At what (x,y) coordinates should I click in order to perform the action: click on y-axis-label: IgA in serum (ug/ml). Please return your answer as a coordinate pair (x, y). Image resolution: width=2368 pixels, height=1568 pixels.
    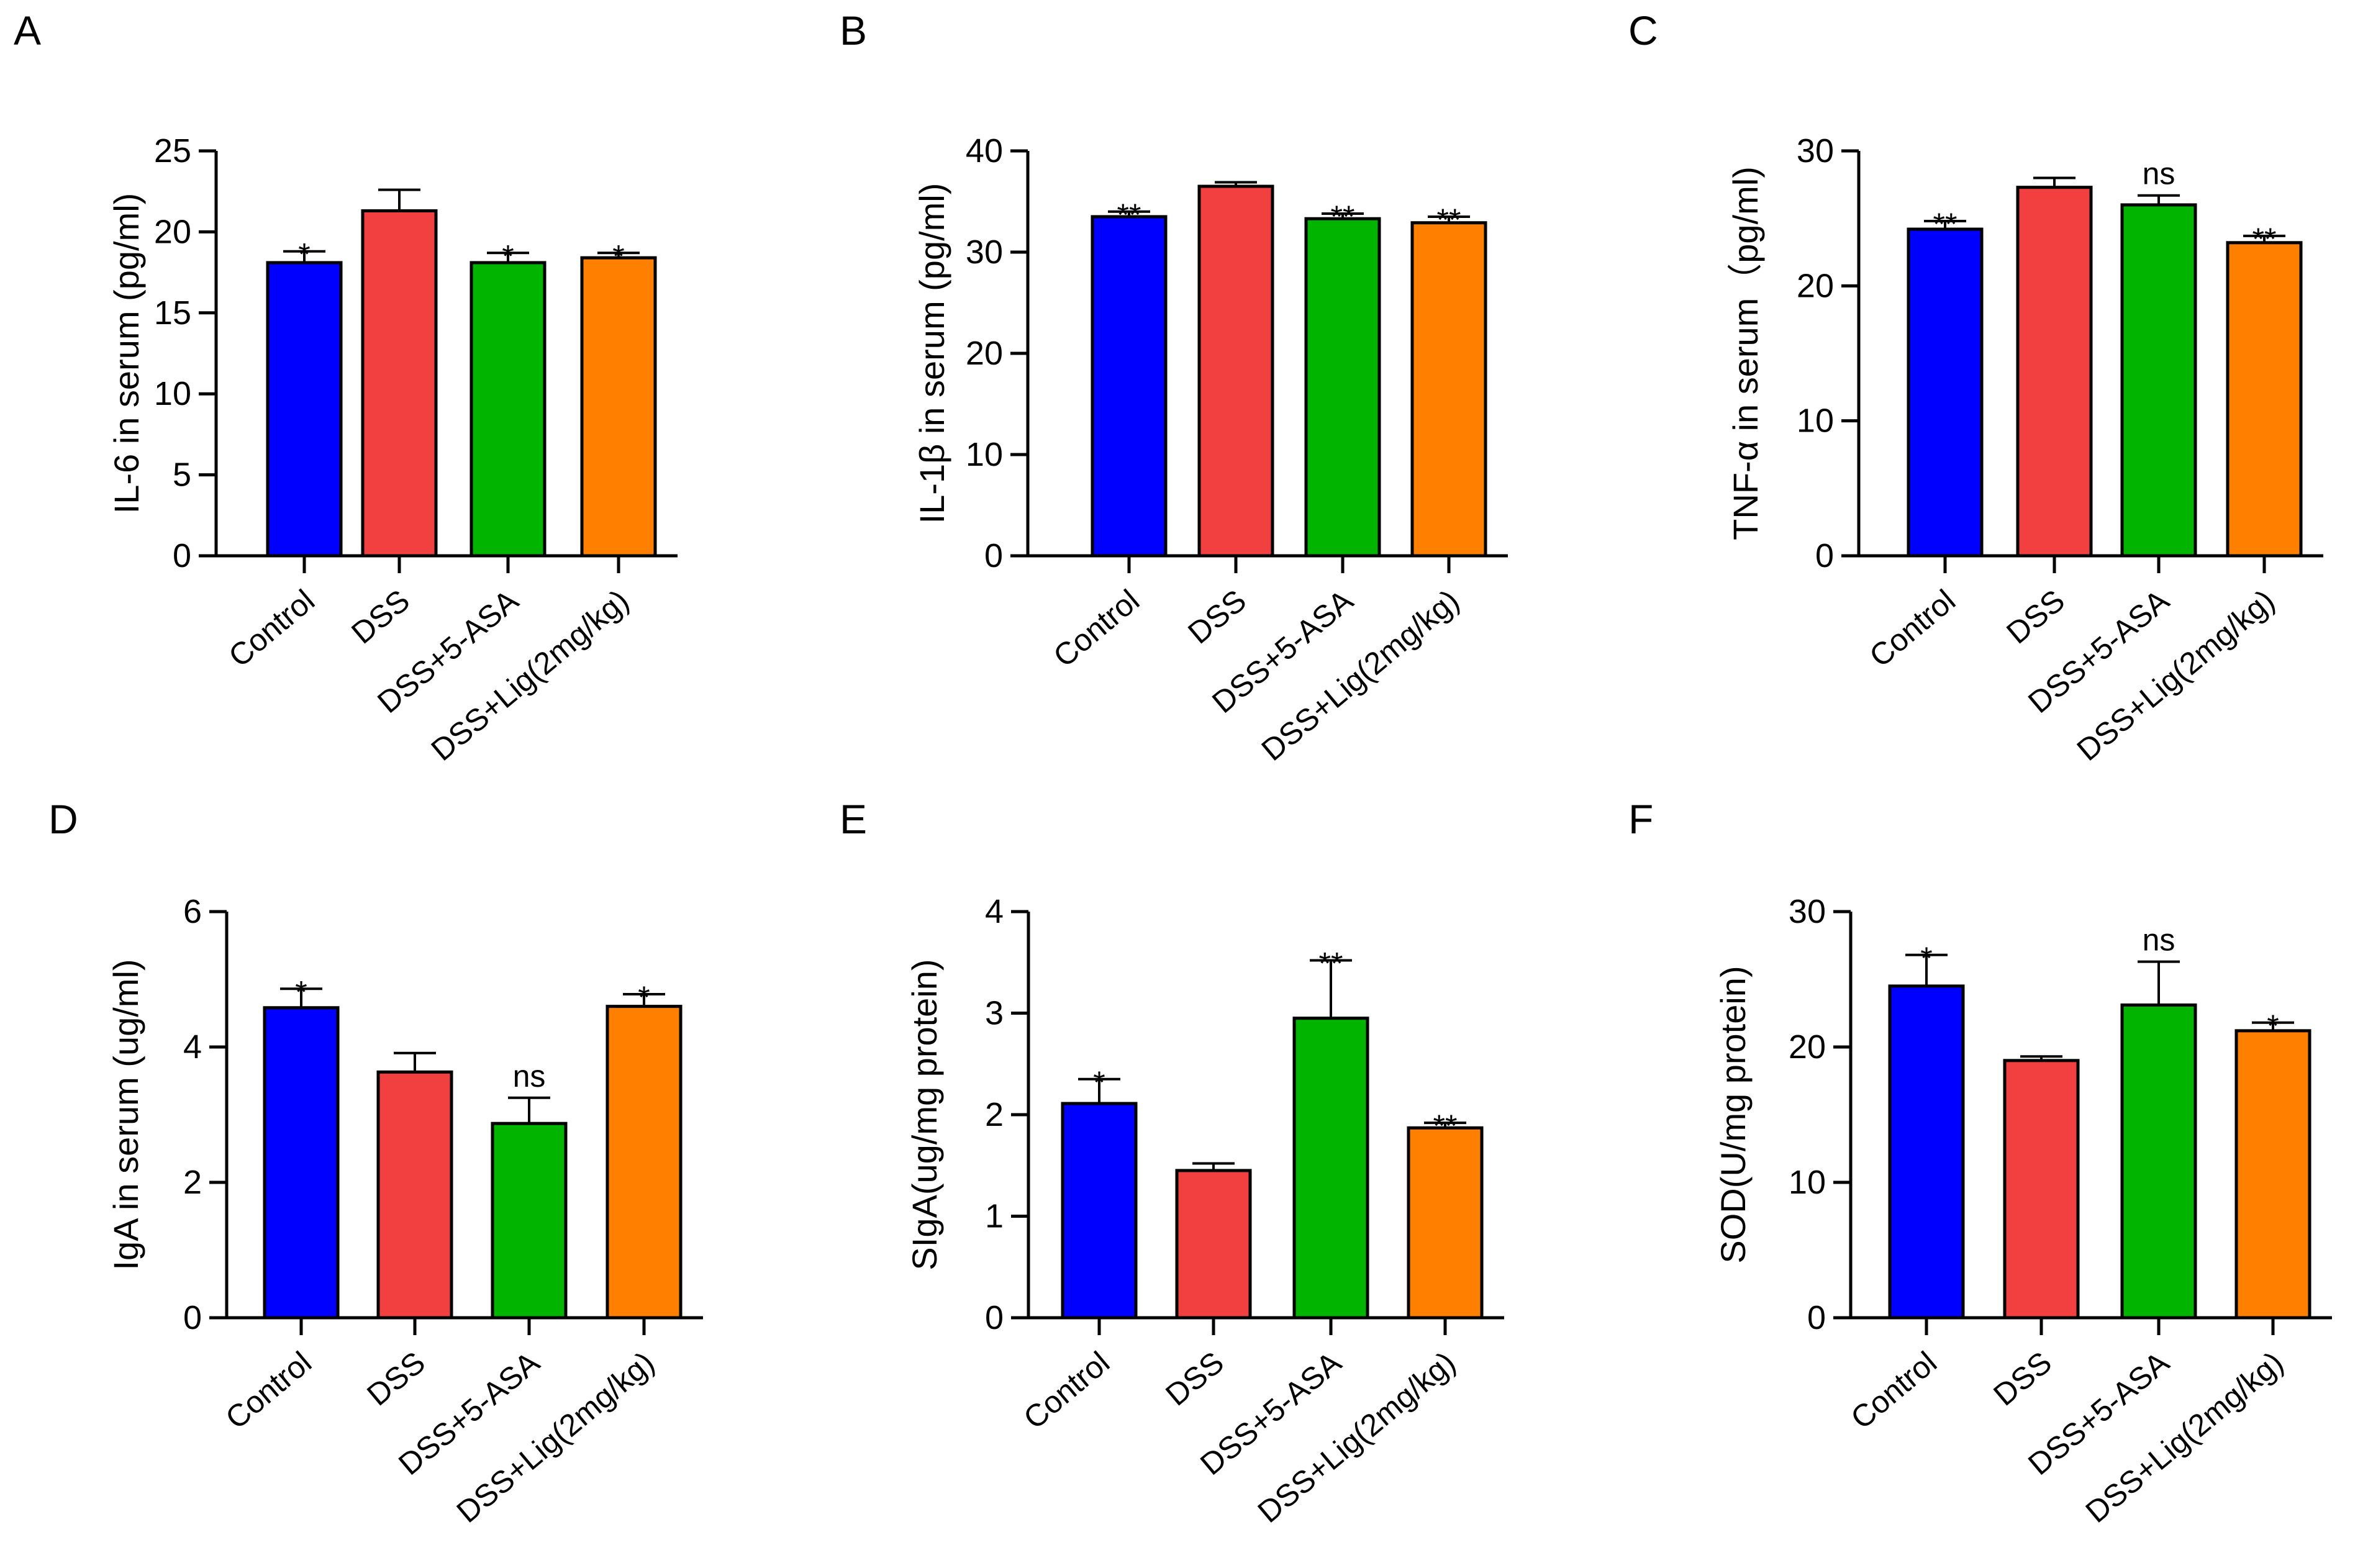
    Looking at the image, I should click on (125, 1114).